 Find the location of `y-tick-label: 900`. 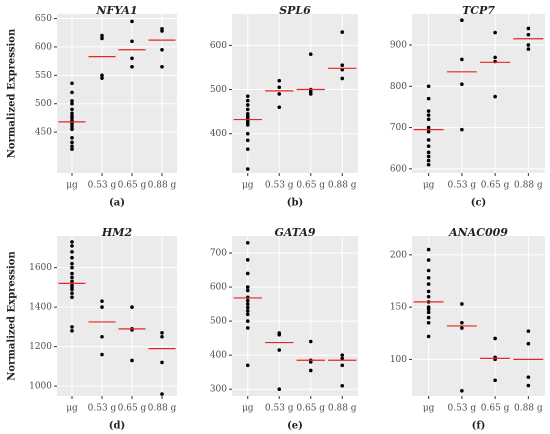

y-tick-label: 900 is located at coordinates (398, 45).